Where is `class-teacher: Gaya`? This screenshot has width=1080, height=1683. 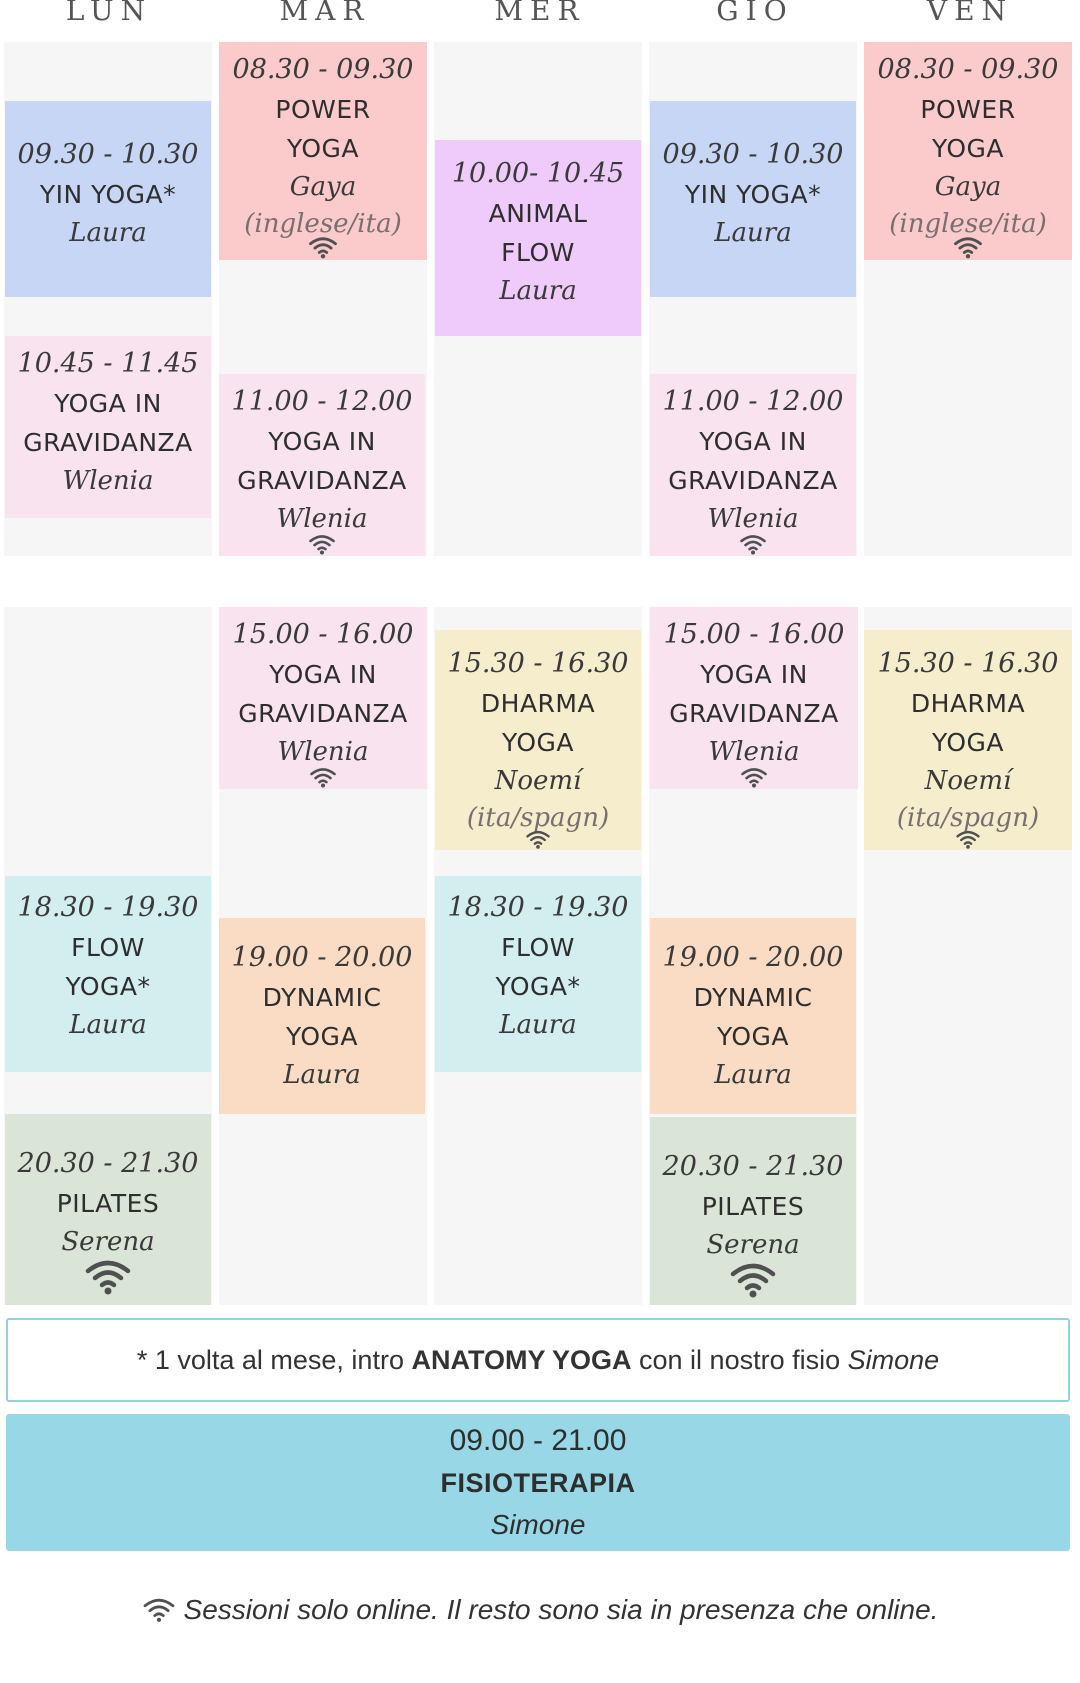
class-teacher: Gaya is located at coordinates (968, 187).